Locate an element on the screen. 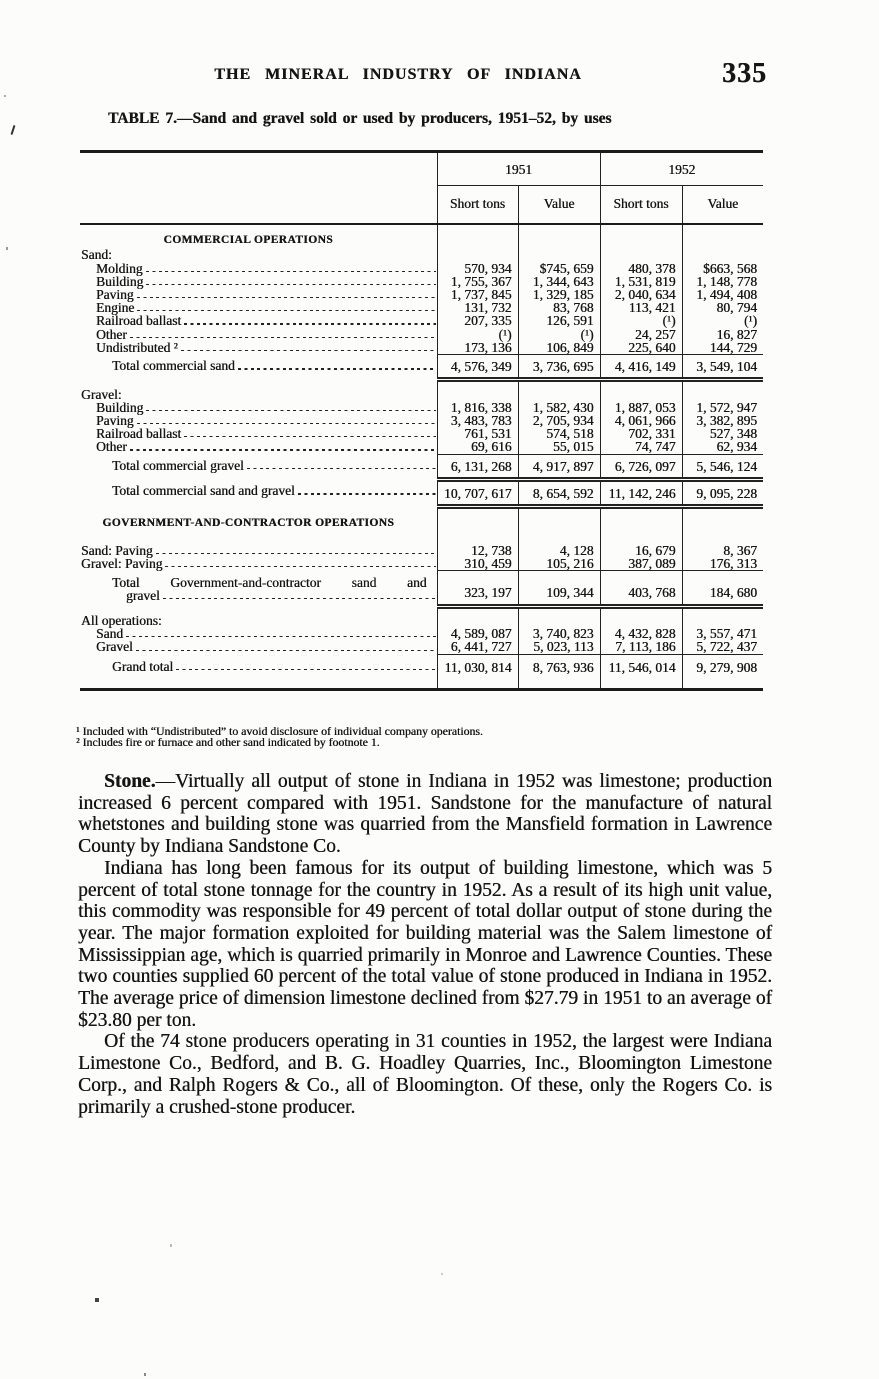  cell: 1, 887, 053 is located at coordinates (640, 407).